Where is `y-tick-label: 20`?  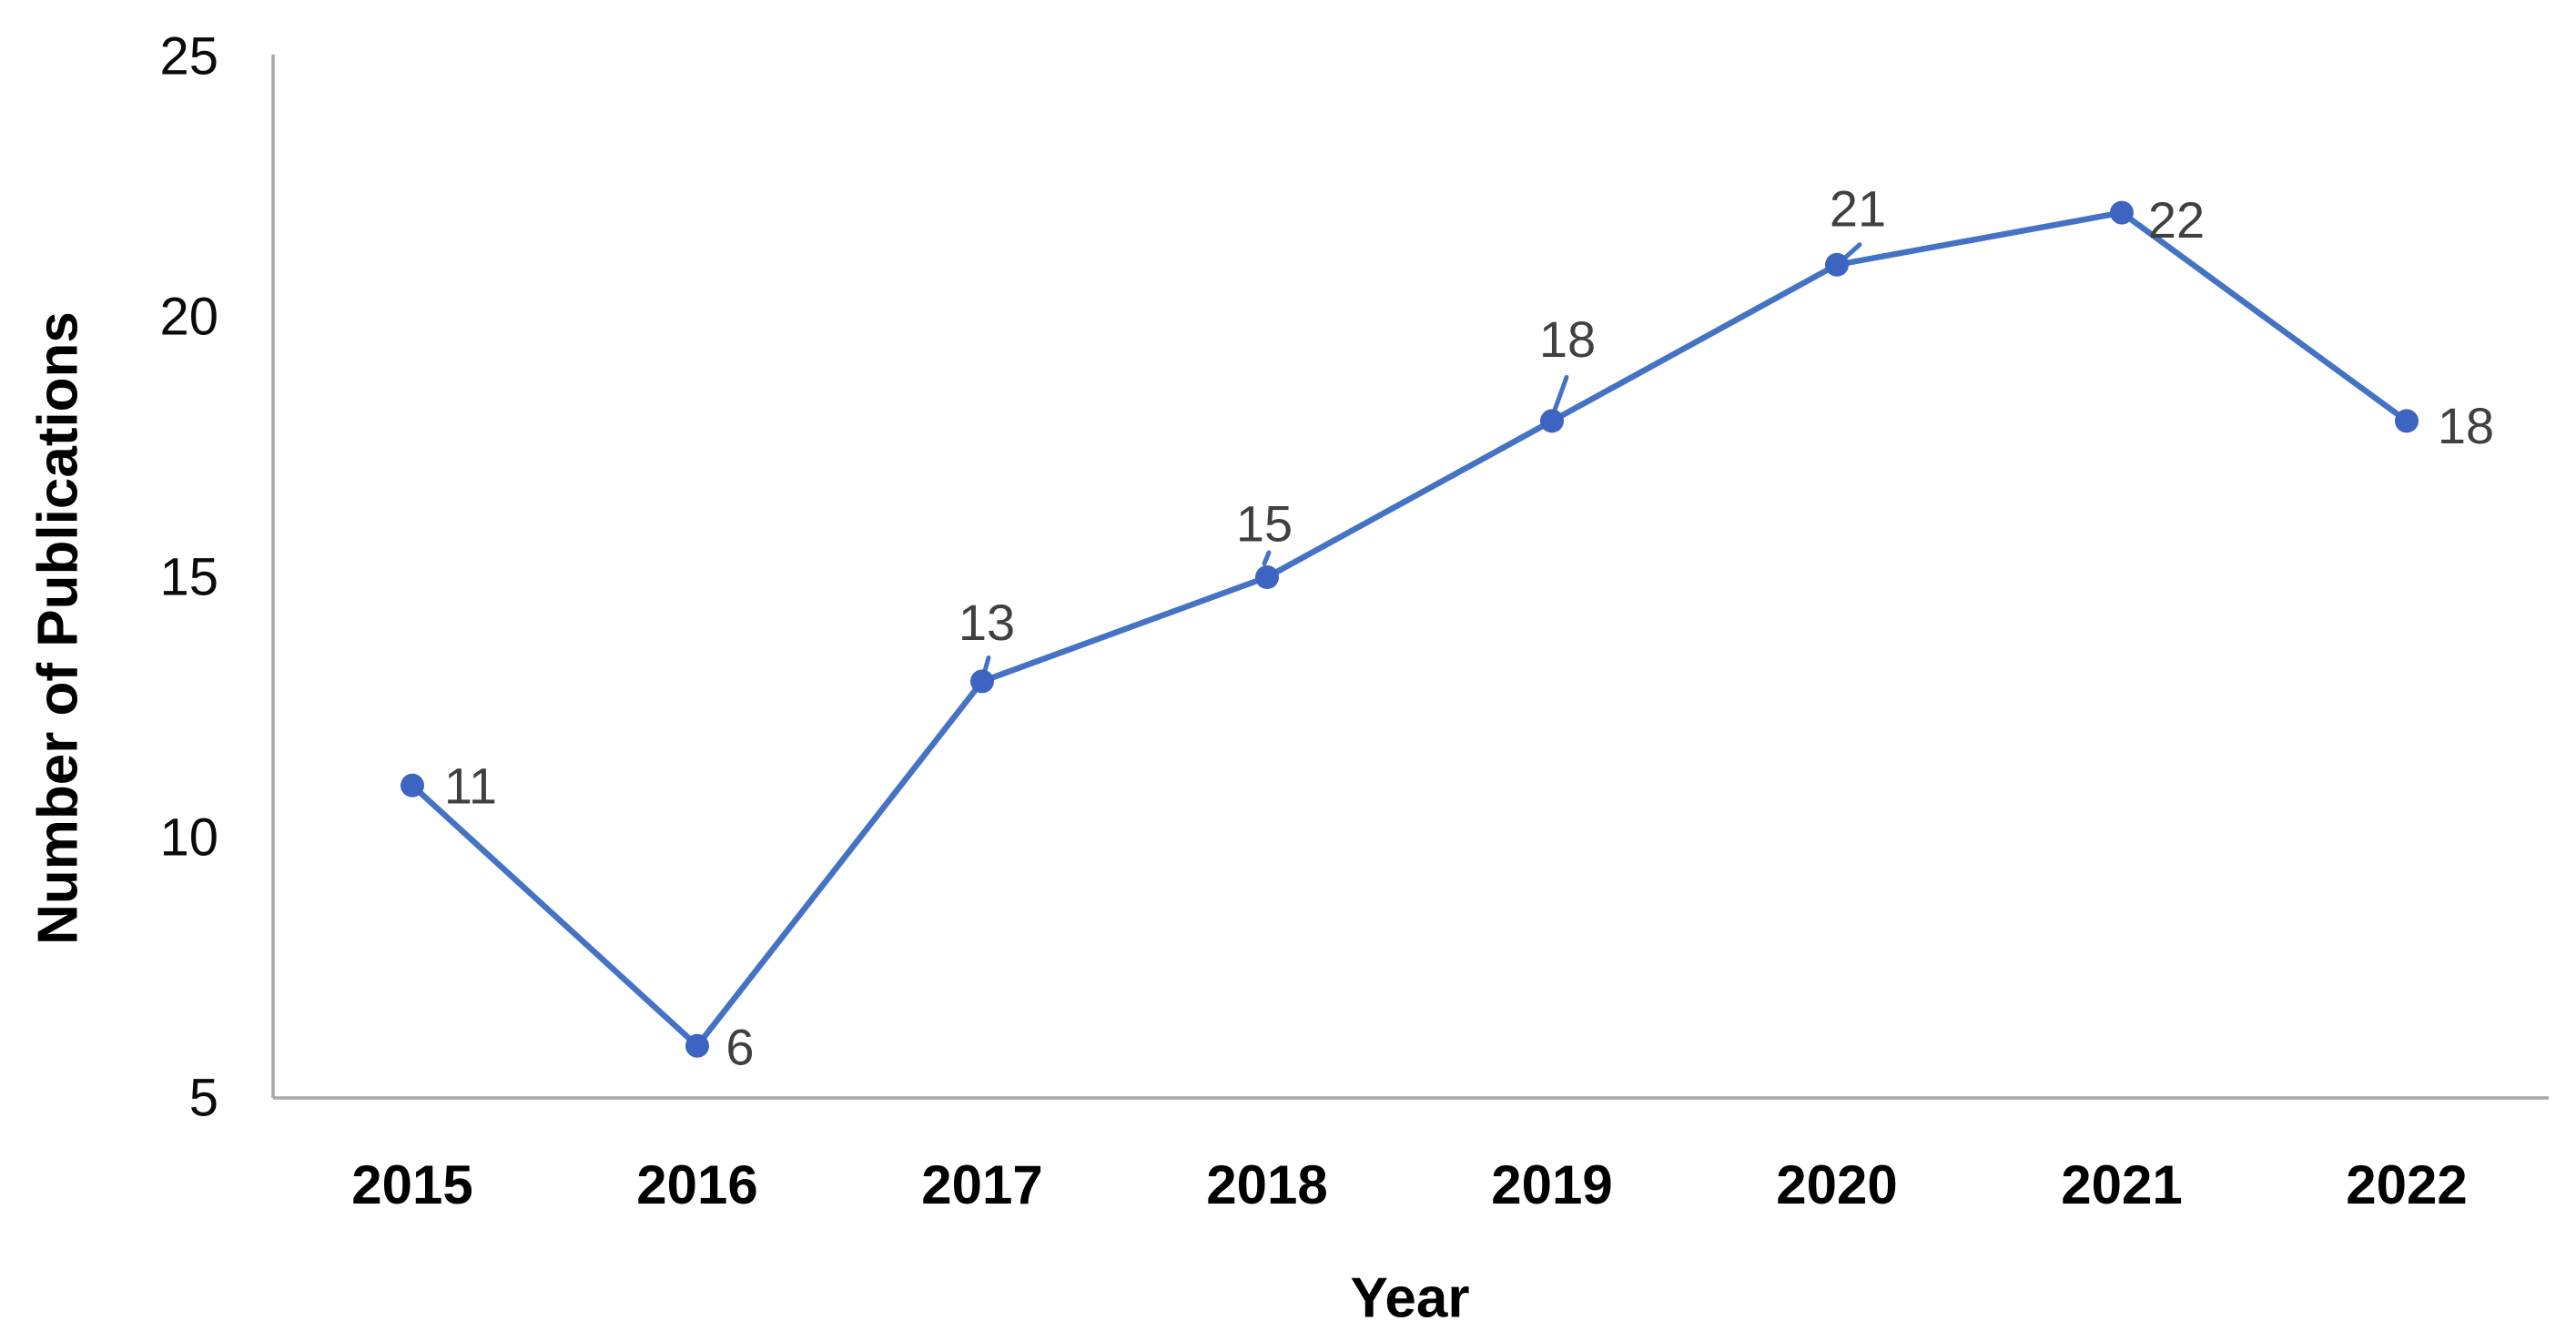 y-tick-label: 20 is located at coordinates (188, 318).